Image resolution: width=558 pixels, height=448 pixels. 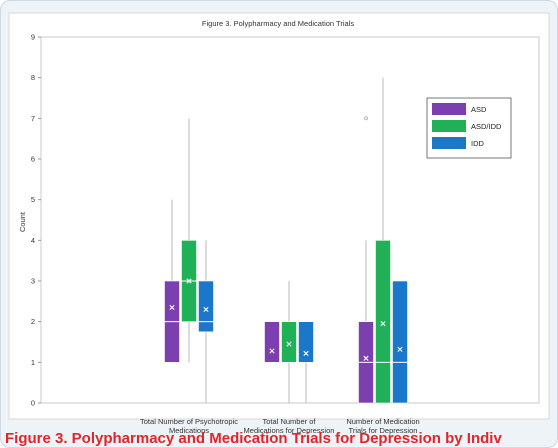 I want to click on y-tick-label: 5, so click(x=33, y=199).